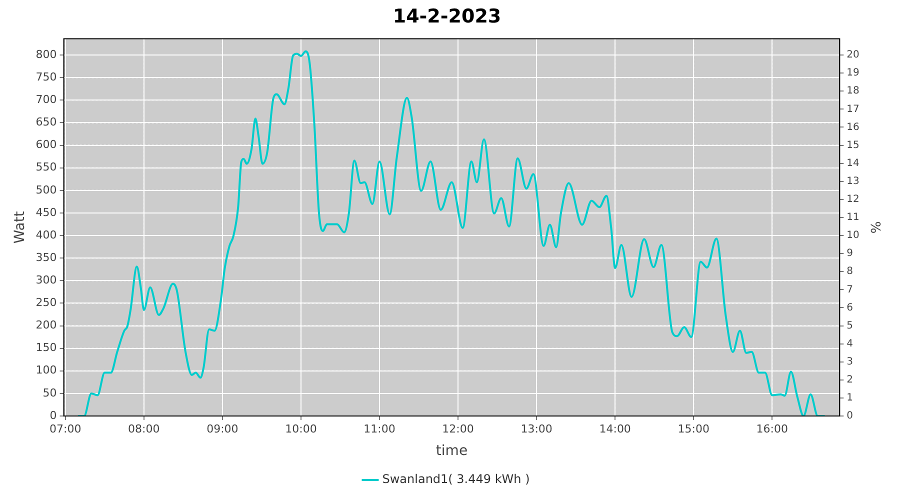 This screenshot has height=500, width=900. Describe the element at coordinates (46, 280) in the screenshot. I see `y-tick-label: 300` at that location.